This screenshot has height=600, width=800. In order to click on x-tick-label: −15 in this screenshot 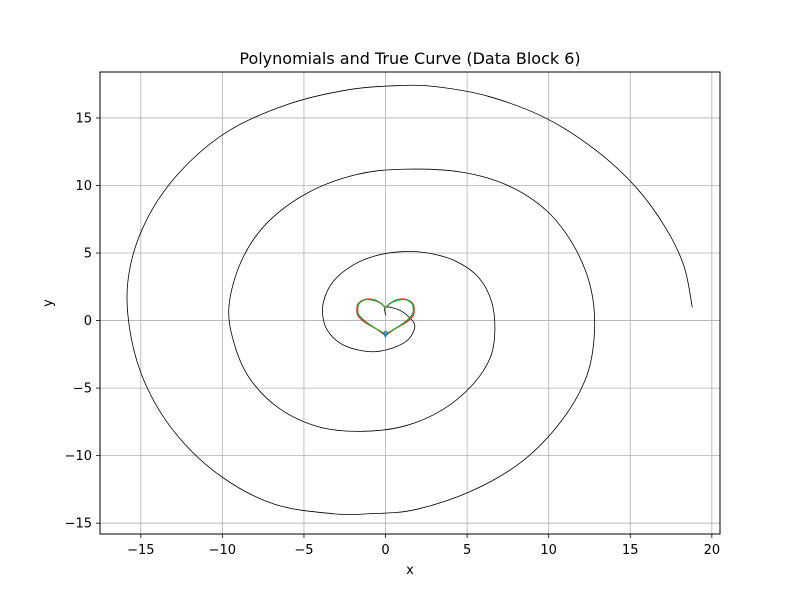, I will do `click(140, 550)`.